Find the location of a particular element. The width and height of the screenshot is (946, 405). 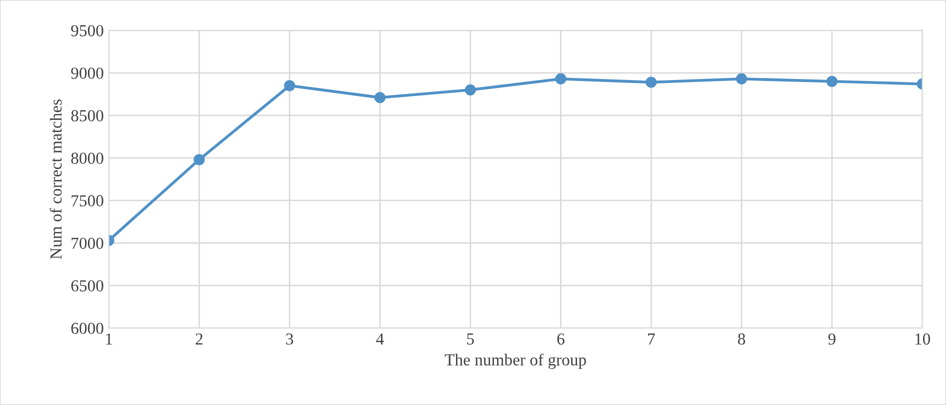

x-tick-label: 10 is located at coordinates (922, 339).